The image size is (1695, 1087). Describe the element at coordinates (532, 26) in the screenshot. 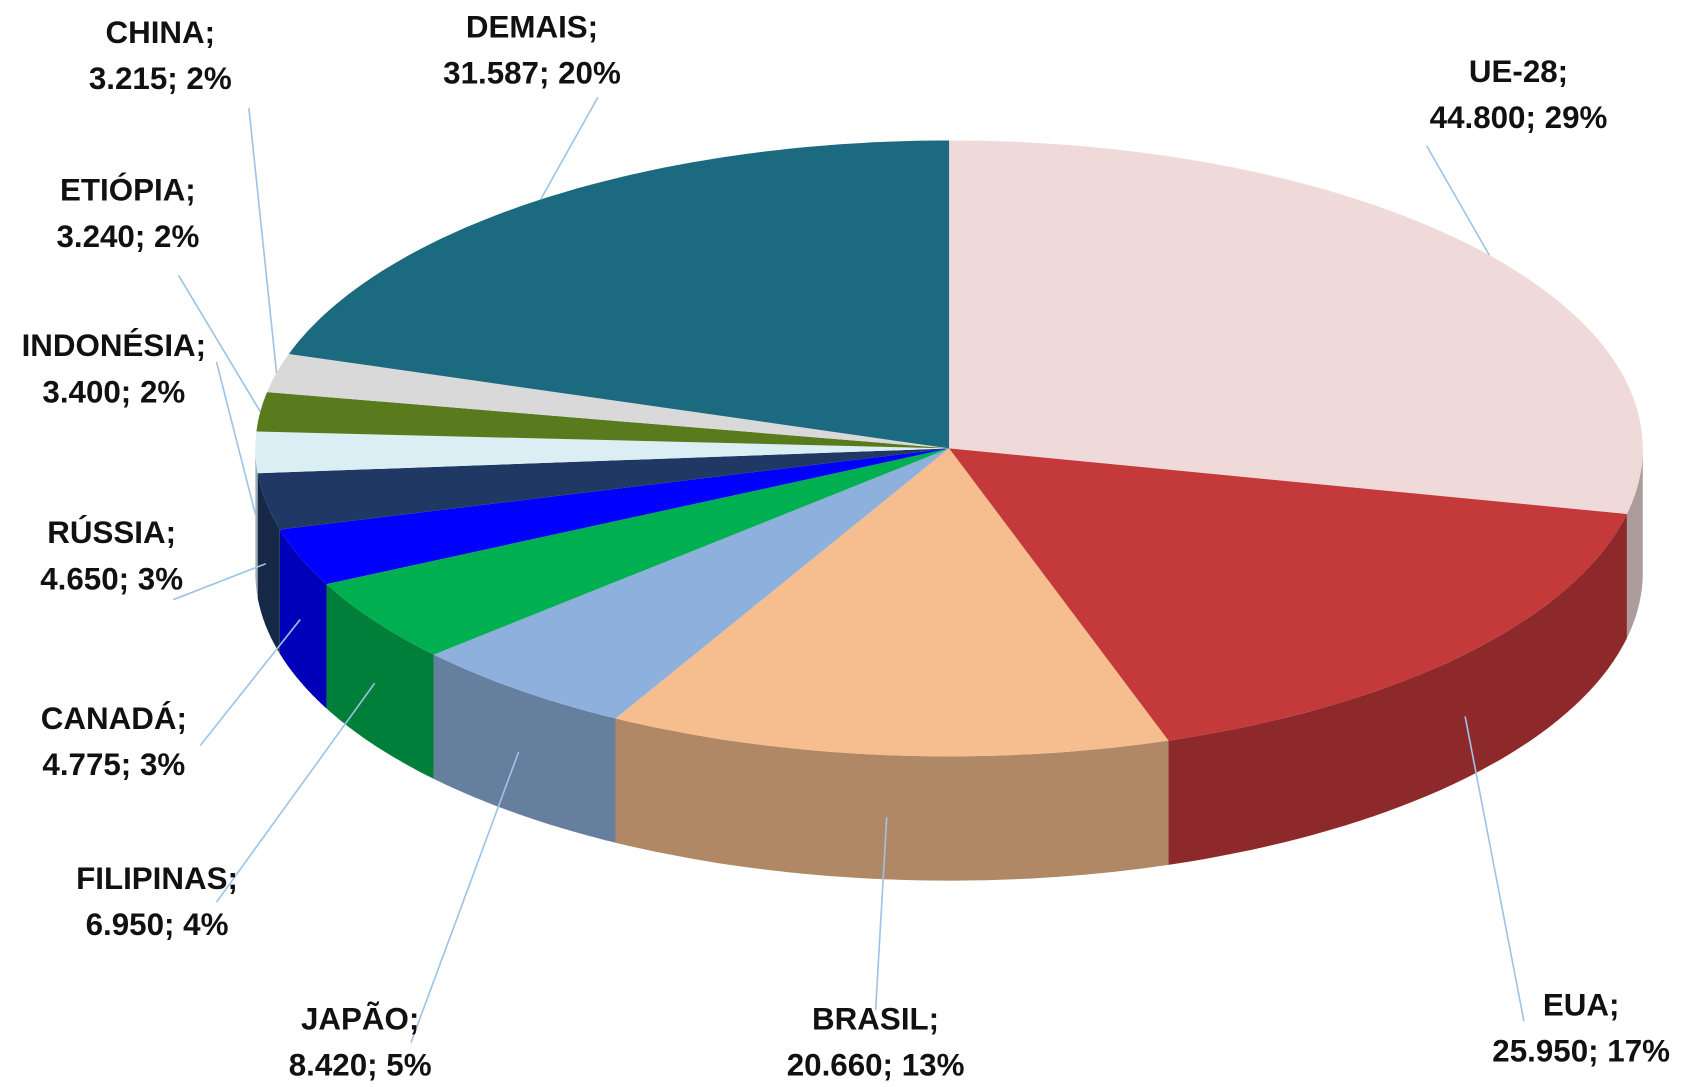

I see `category-label: DEMAIS;` at that location.